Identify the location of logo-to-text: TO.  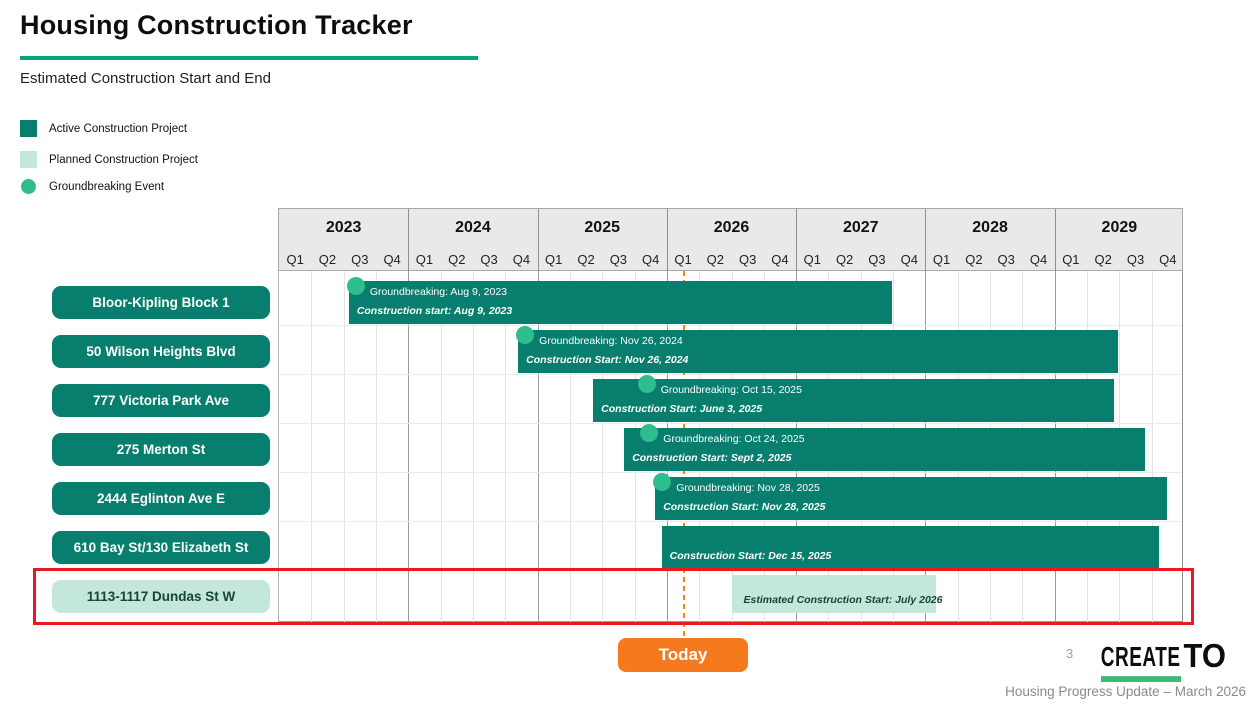
(1205, 656).